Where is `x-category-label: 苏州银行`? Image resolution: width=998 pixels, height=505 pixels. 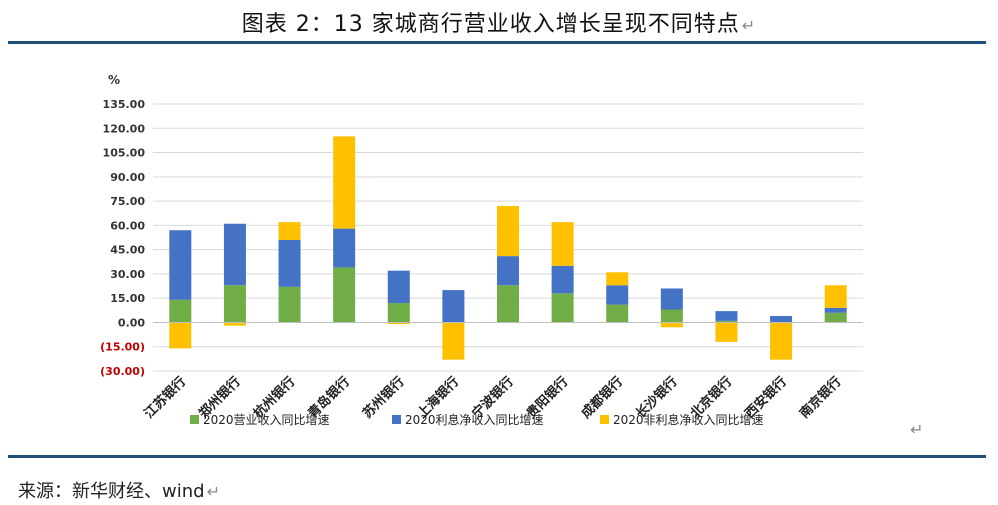 x-category-label: 苏州银行 is located at coordinates (384, 398).